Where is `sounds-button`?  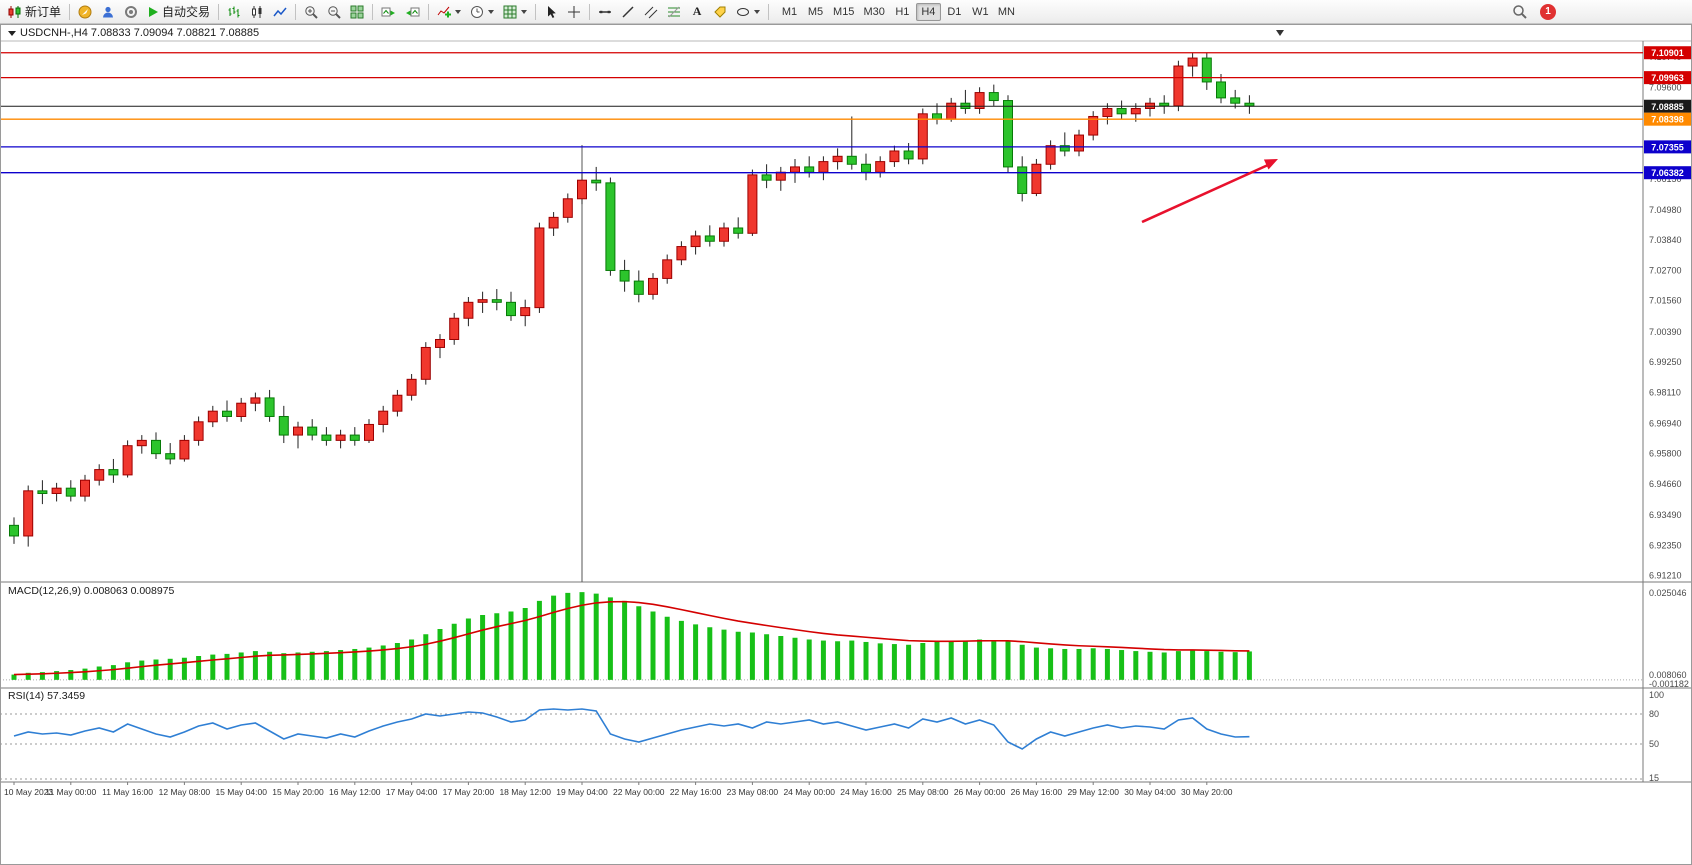
sounds-button is located at coordinates (131, 12).